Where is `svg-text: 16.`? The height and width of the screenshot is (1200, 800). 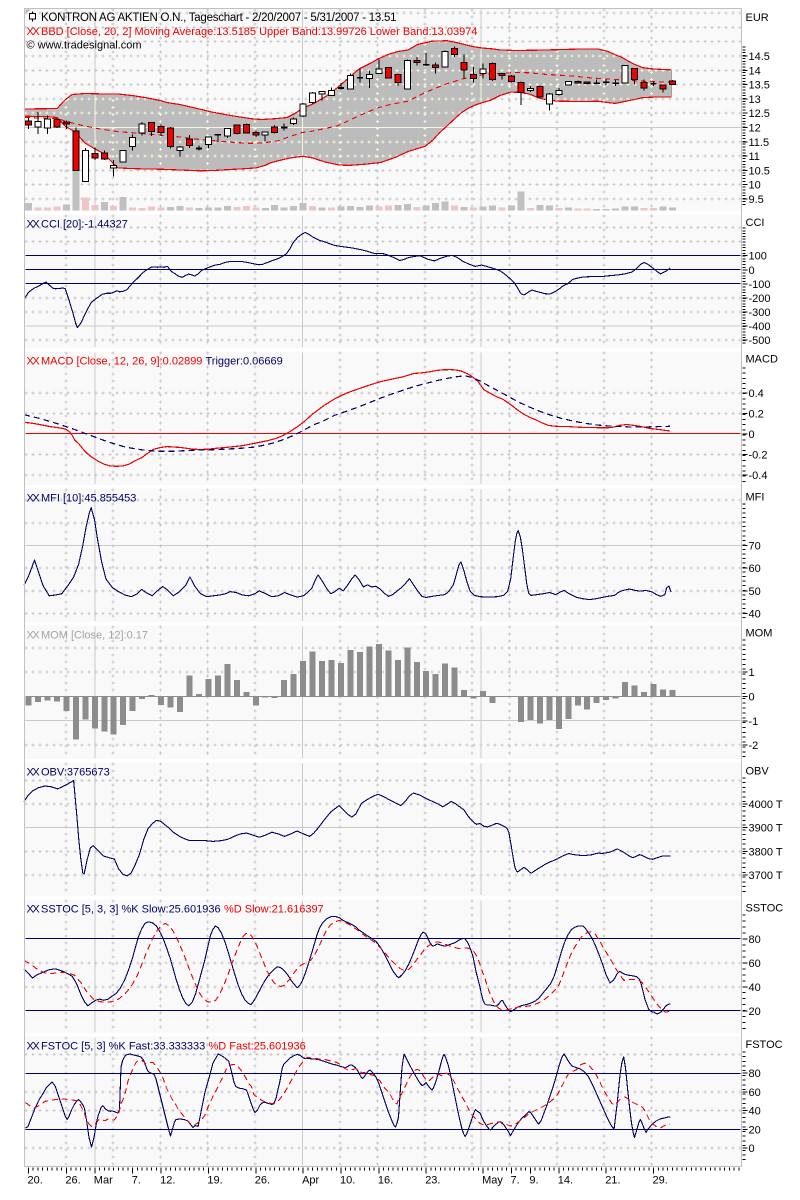
svg-text: 16. is located at coordinates (385, 1181).